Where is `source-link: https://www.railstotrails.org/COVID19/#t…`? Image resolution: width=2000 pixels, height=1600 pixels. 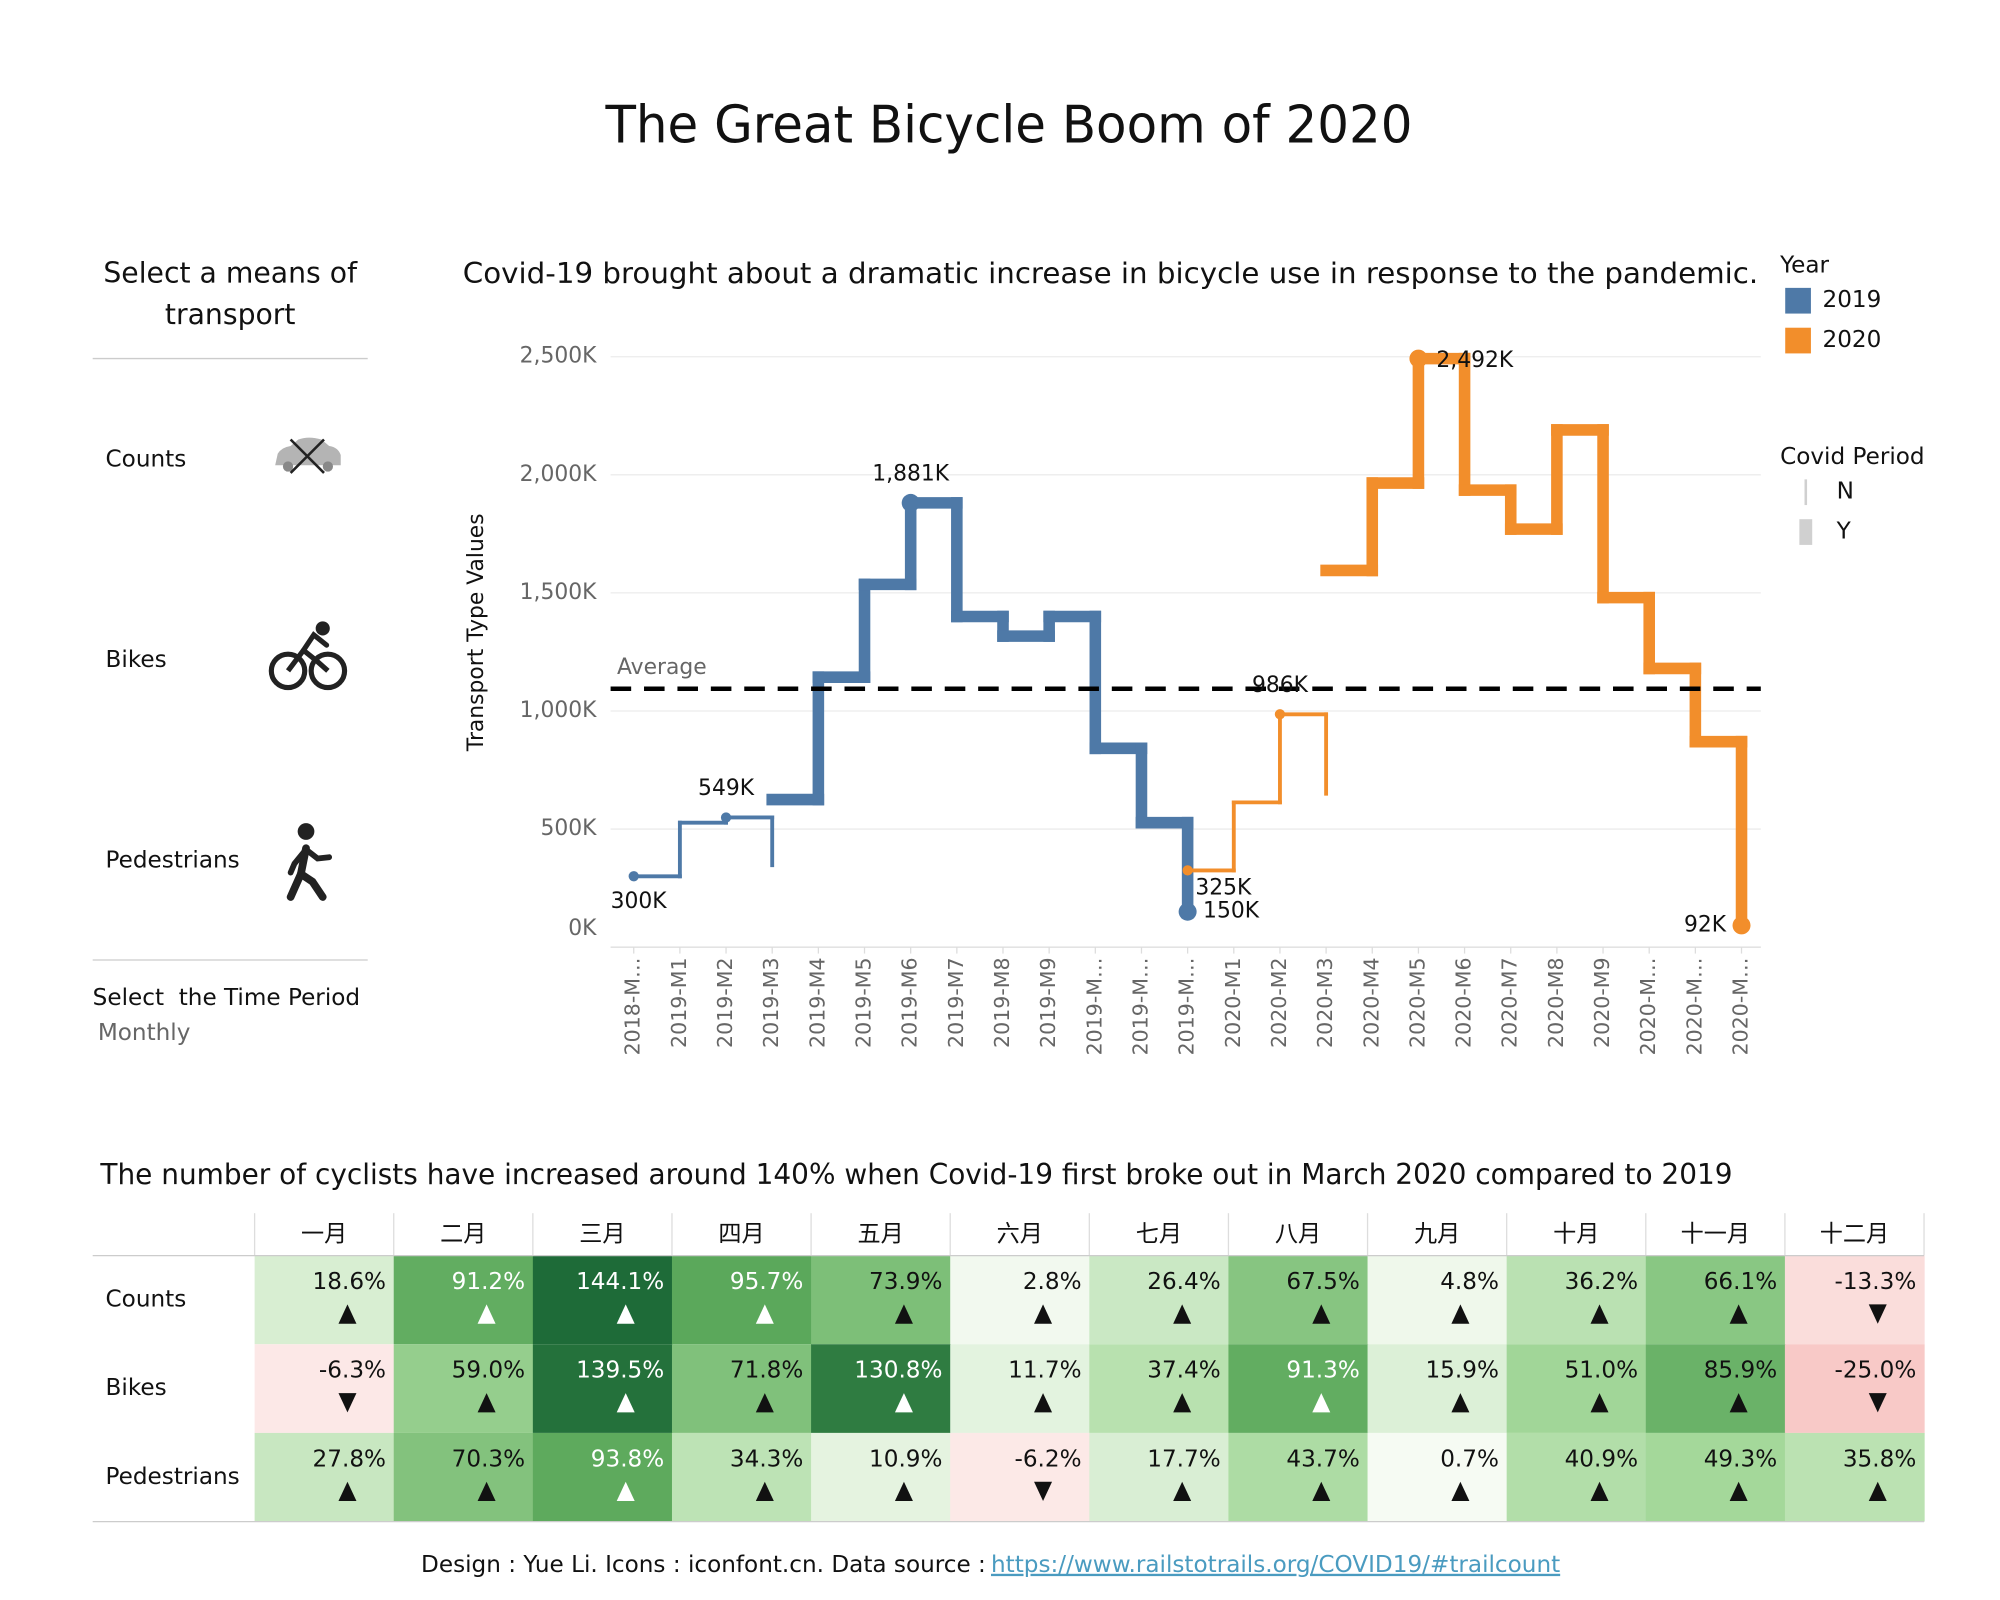
source-link: https://www.railstotrails.org/COVID19/#t… is located at coordinates (1275, 1565).